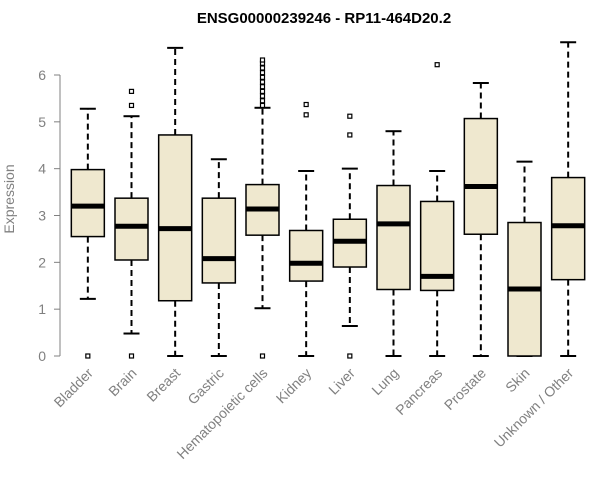  What do you see at coordinates (324, 18) in the screenshot?
I see `chart-title: ENSG00000239246 - RP11-464D20.2` at bounding box center [324, 18].